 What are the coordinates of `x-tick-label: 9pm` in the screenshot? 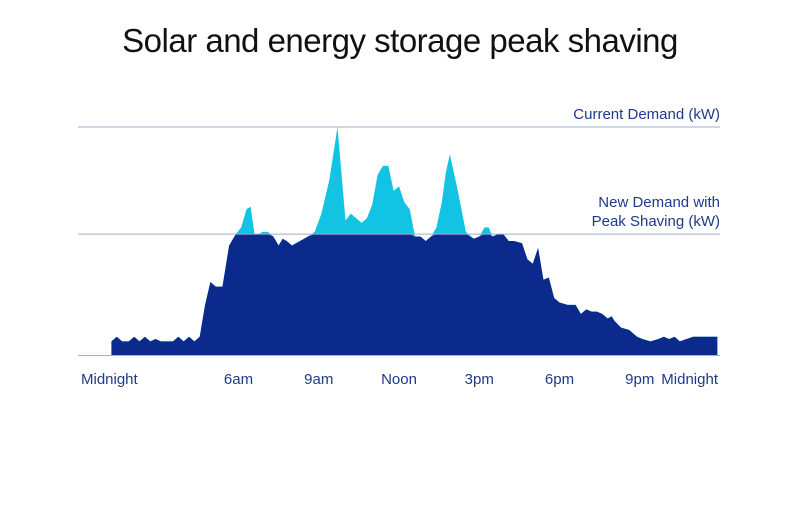 It's located at (639, 379).